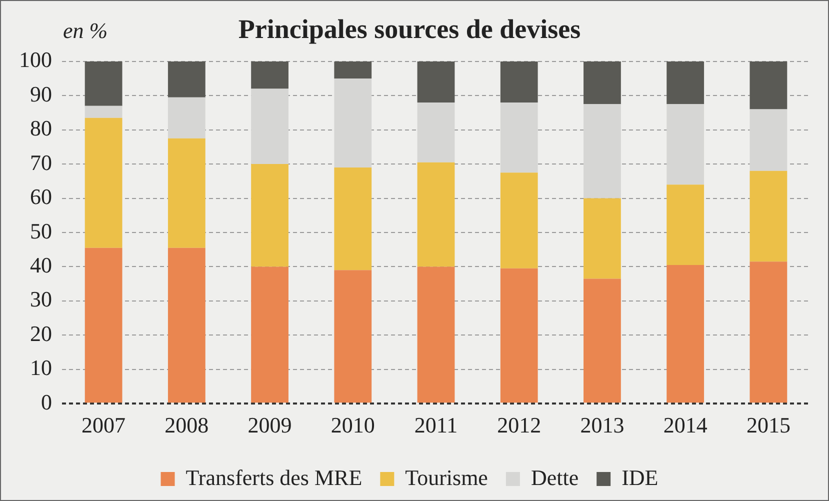 This screenshot has height=501, width=829. What do you see at coordinates (519, 425) in the screenshot?
I see `x-tick-label: 2012` at bounding box center [519, 425].